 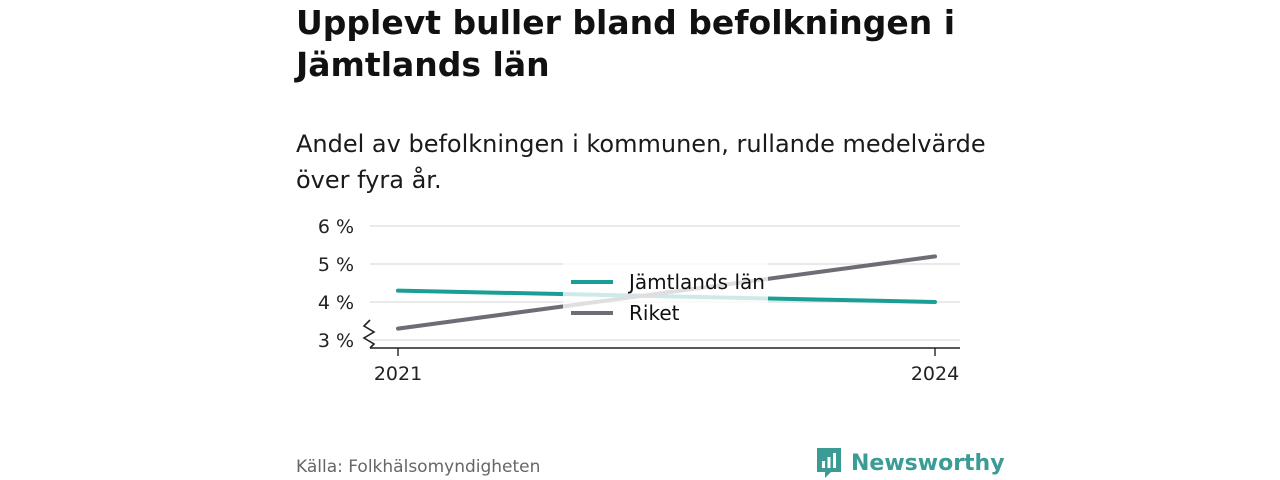 What do you see at coordinates (418, 467) in the screenshot?
I see `source-note: Källa: Folkhälsomyndigheten` at bounding box center [418, 467].